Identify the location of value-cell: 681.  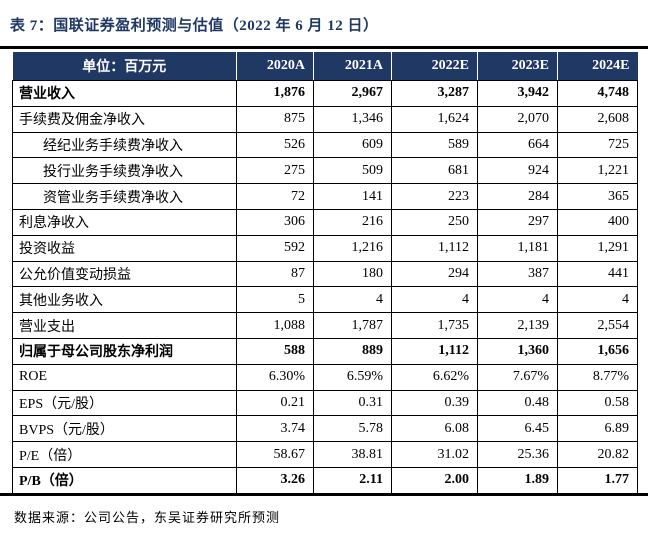
(434, 171).